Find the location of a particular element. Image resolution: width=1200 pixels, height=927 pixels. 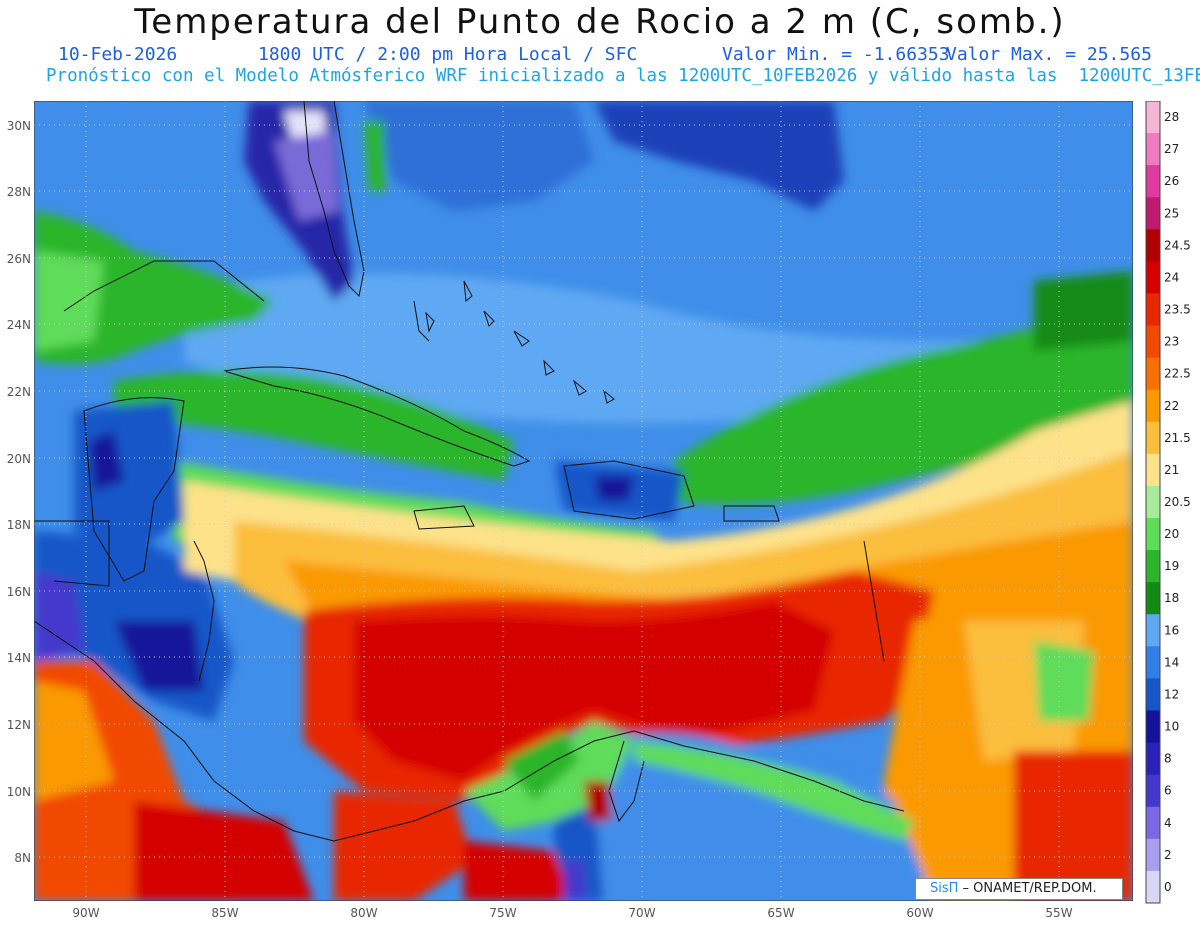

colorbar-label: 20 is located at coordinates (1171, 534).